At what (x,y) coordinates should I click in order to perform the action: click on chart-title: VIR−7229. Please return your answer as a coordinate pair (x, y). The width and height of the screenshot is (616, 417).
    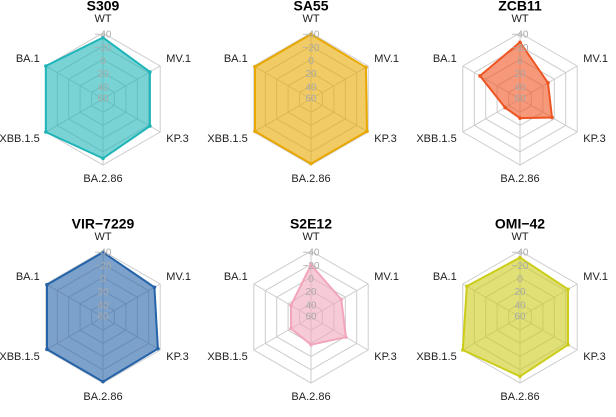
    Looking at the image, I should click on (103, 224).